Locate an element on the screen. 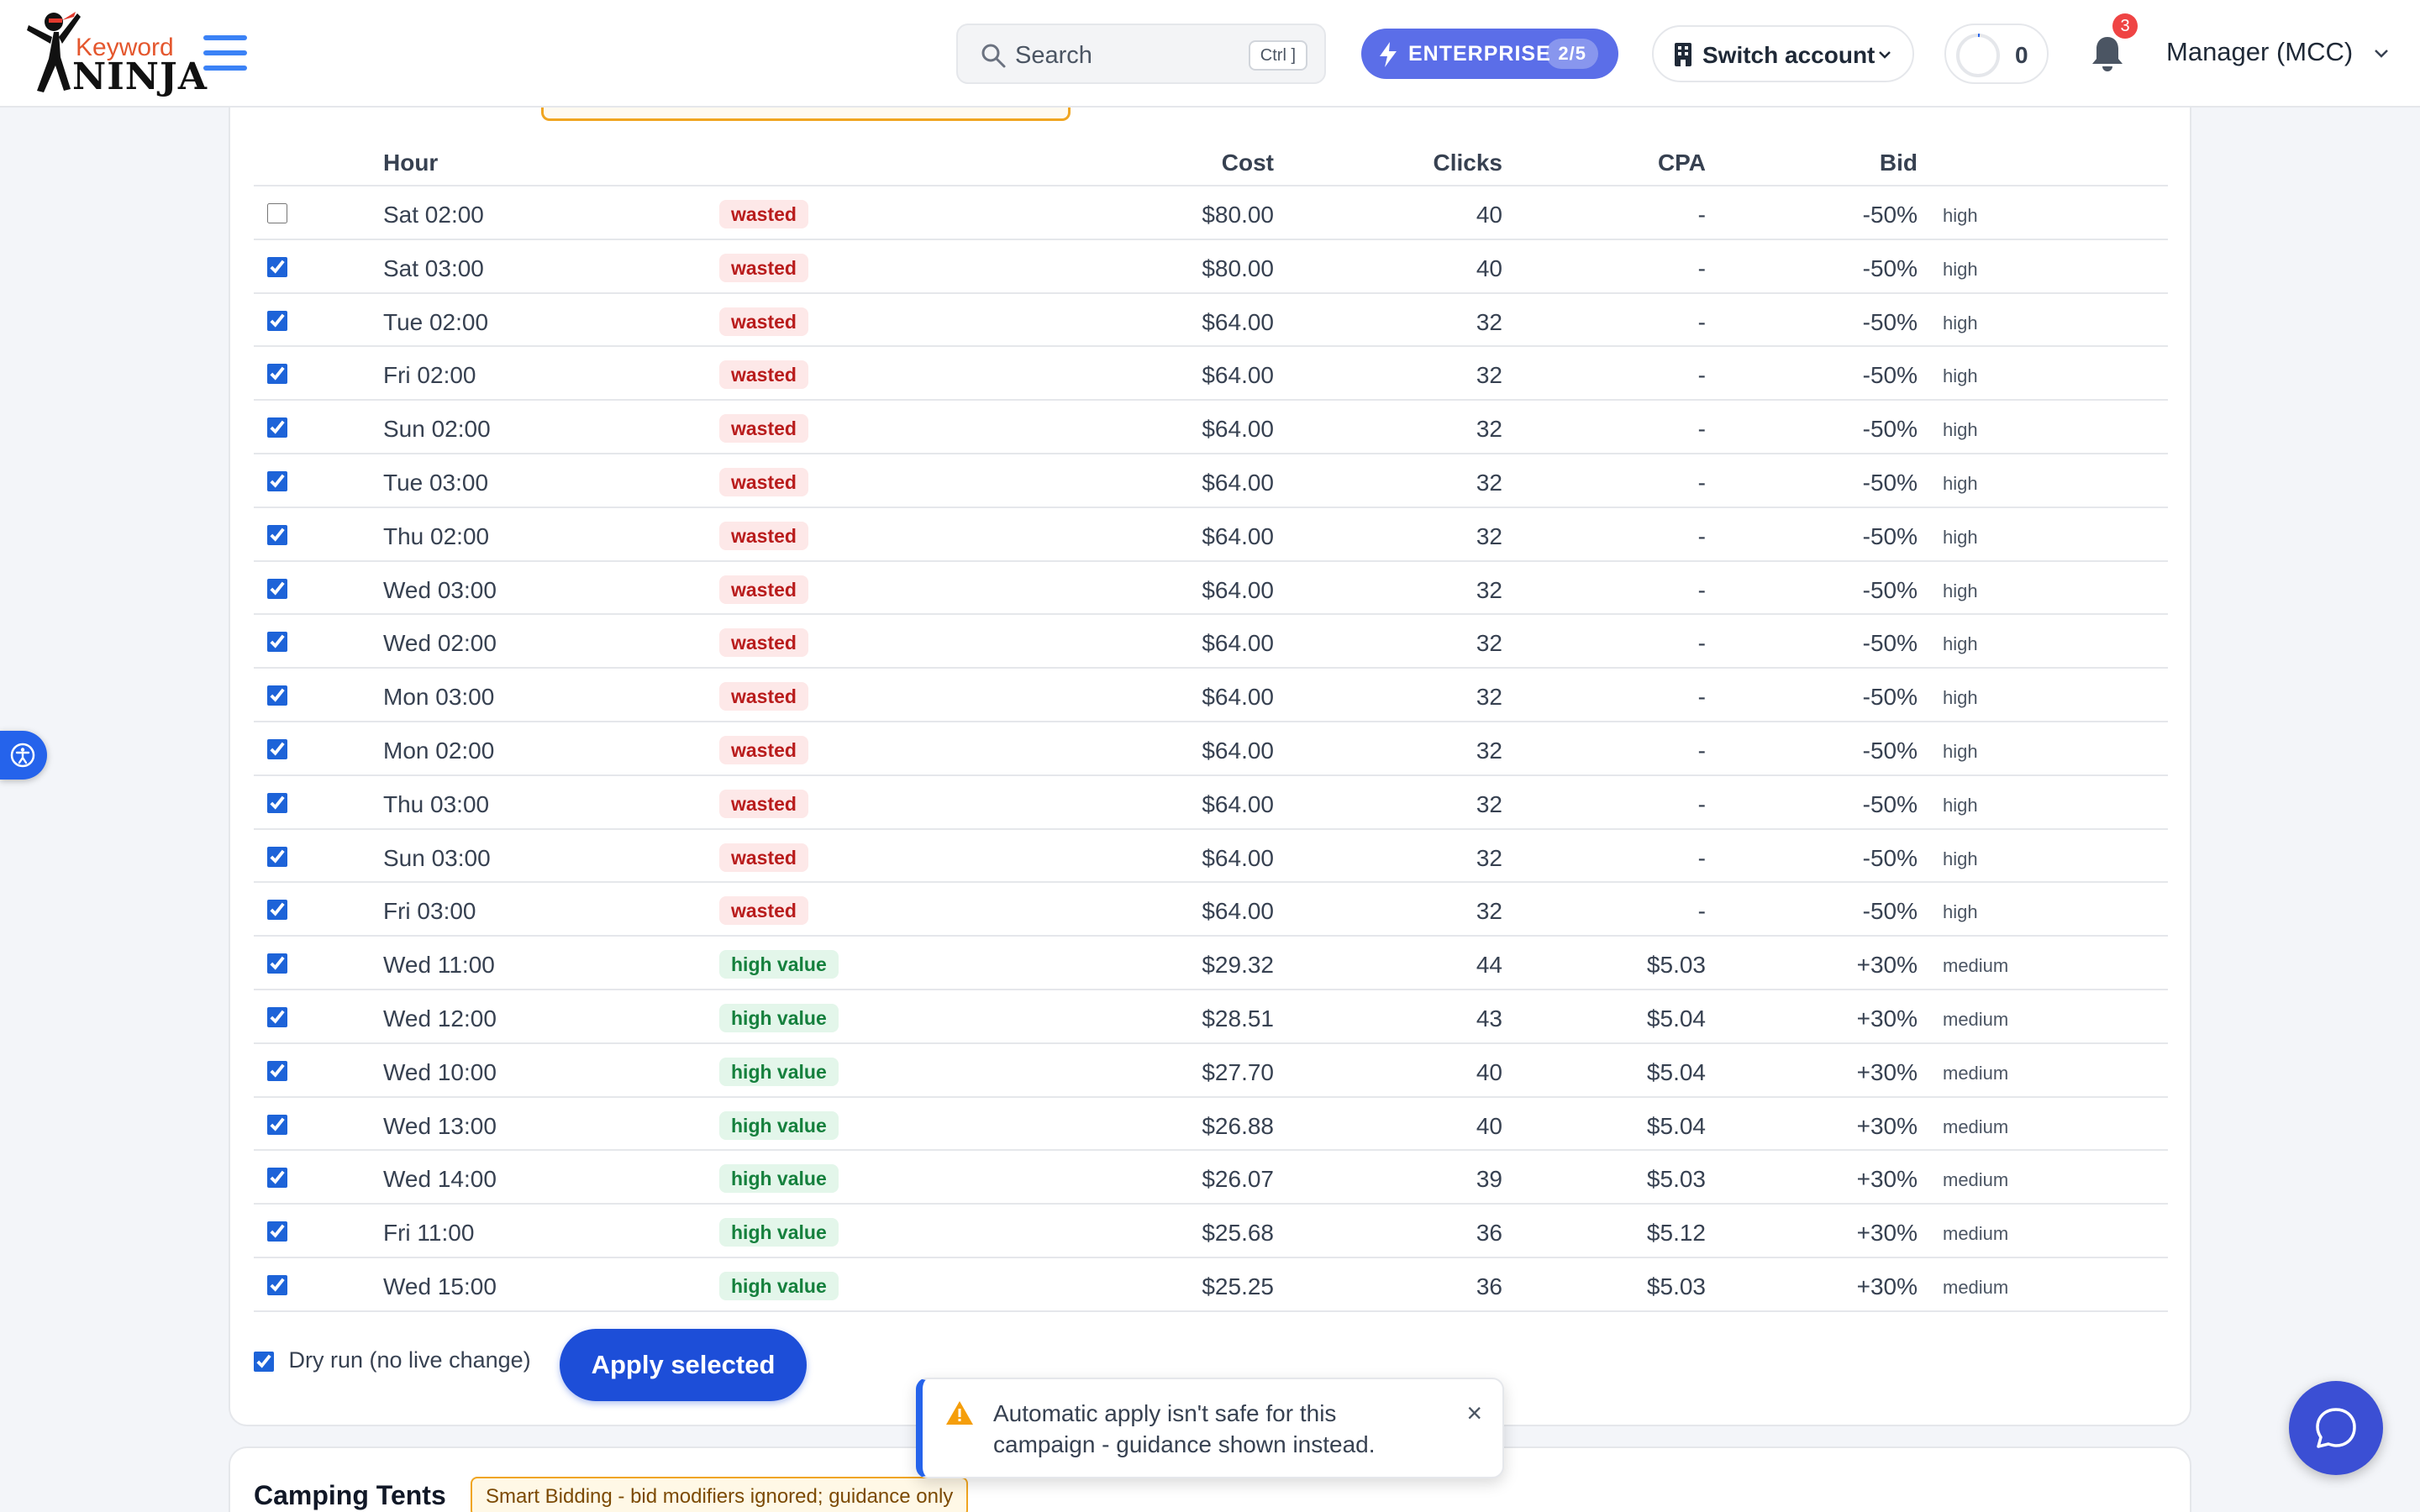 The image size is (2420, 1512). hour-cell: Thu 02:00 is located at coordinates (436, 535).